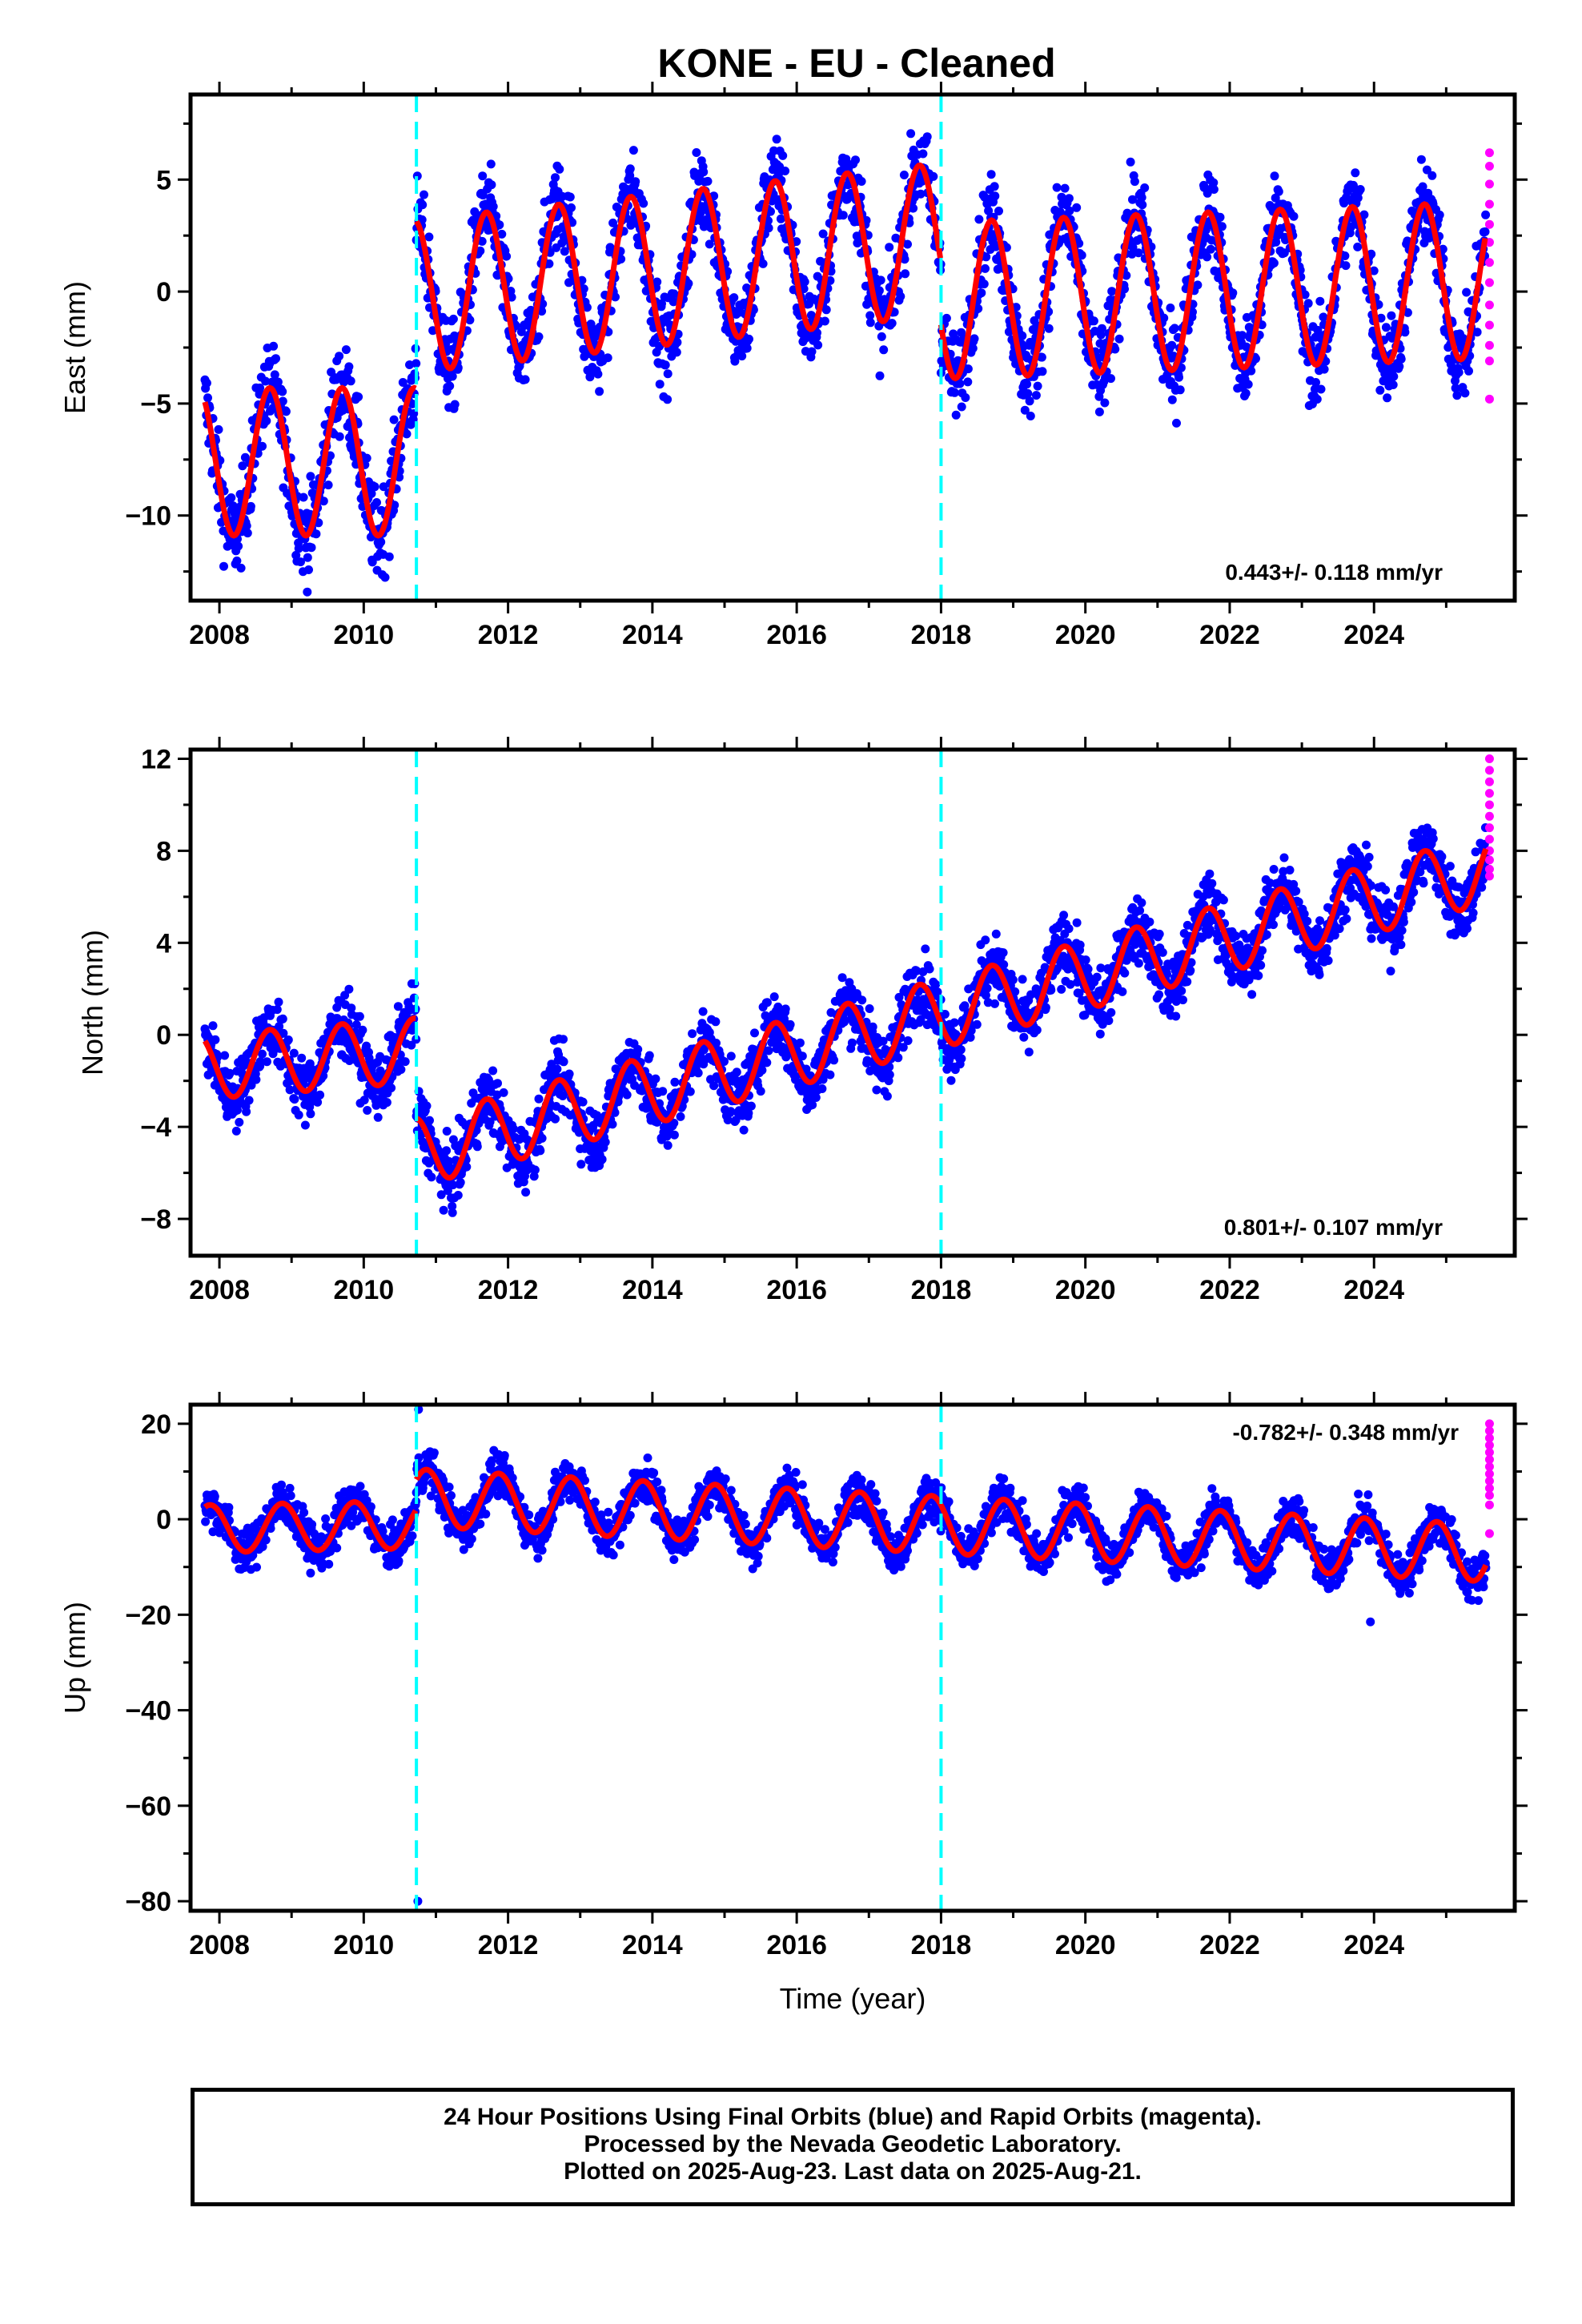  Describe the element at coordinates (1489, 276) in the screenshot. I see `rapid-orbit-points` at that location.